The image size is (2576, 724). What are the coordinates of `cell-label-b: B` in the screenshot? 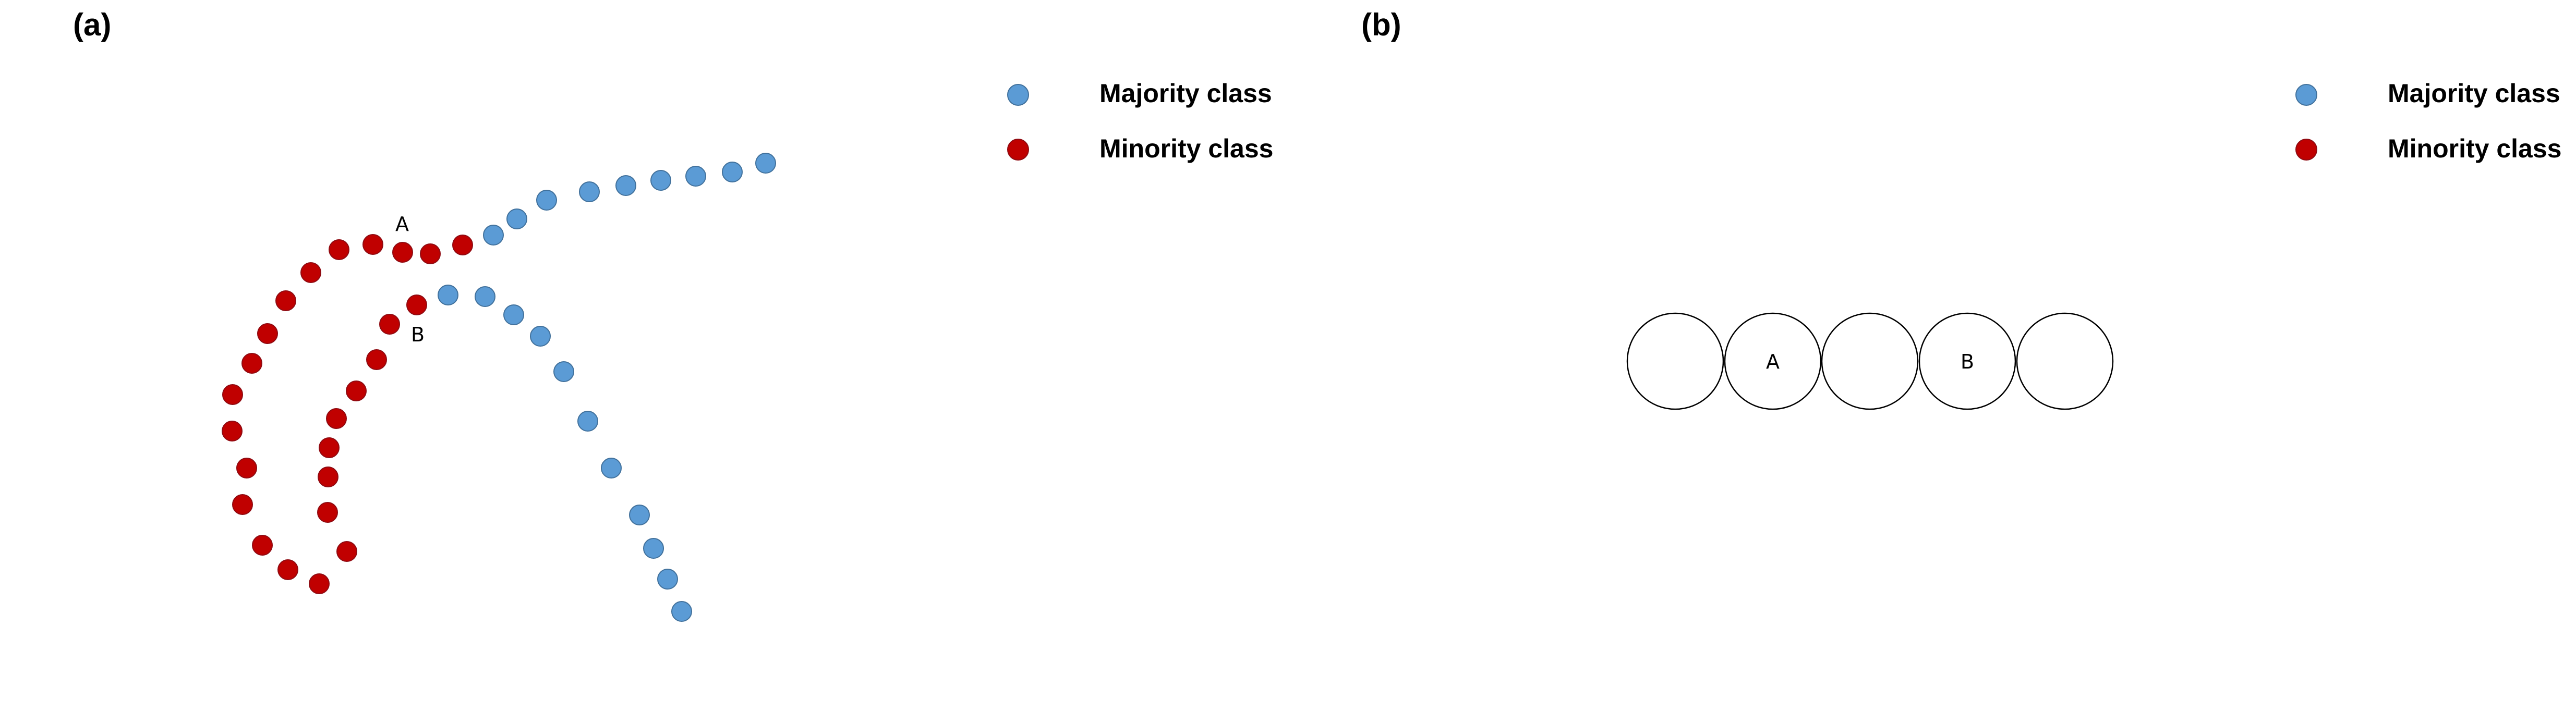 It's located at (1967, 362).